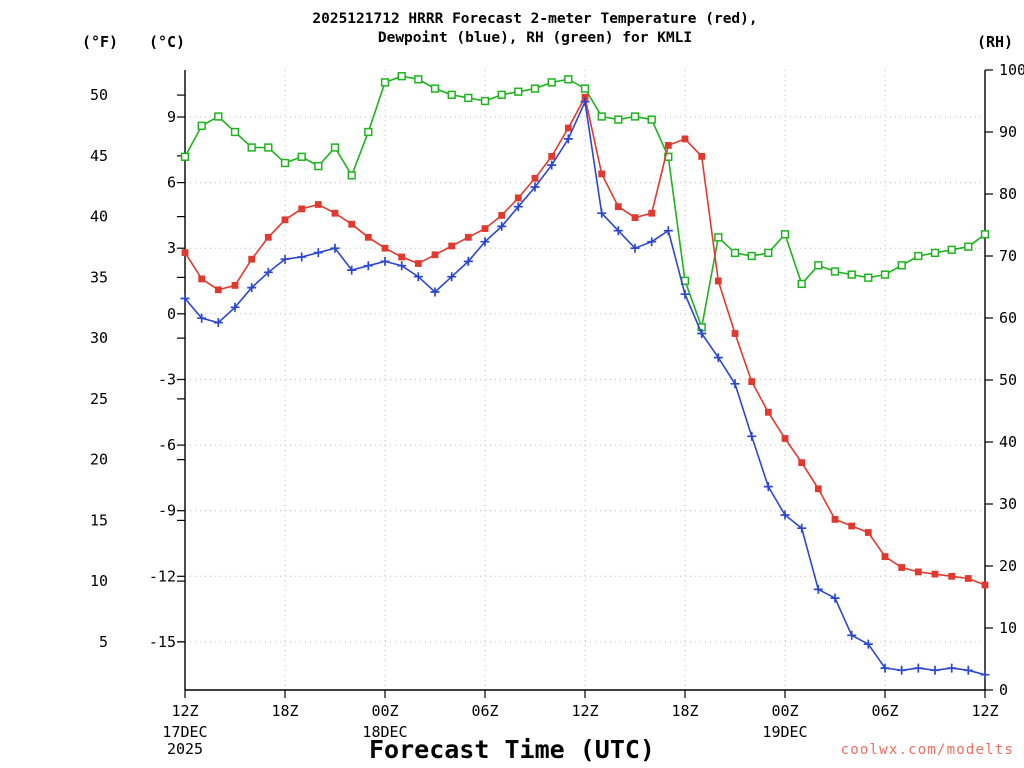 This screenshot has width=1024, height=768. Describe the element at coordinates (1008, 132) in the screenshot. I see `svg-text: 90` at that location.